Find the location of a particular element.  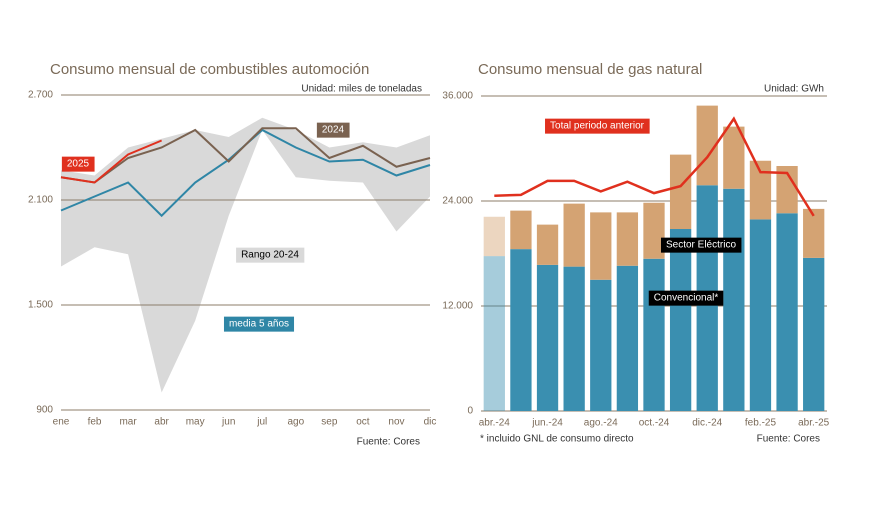

y-tick-label: 0 is located at coordinates (470, 411).